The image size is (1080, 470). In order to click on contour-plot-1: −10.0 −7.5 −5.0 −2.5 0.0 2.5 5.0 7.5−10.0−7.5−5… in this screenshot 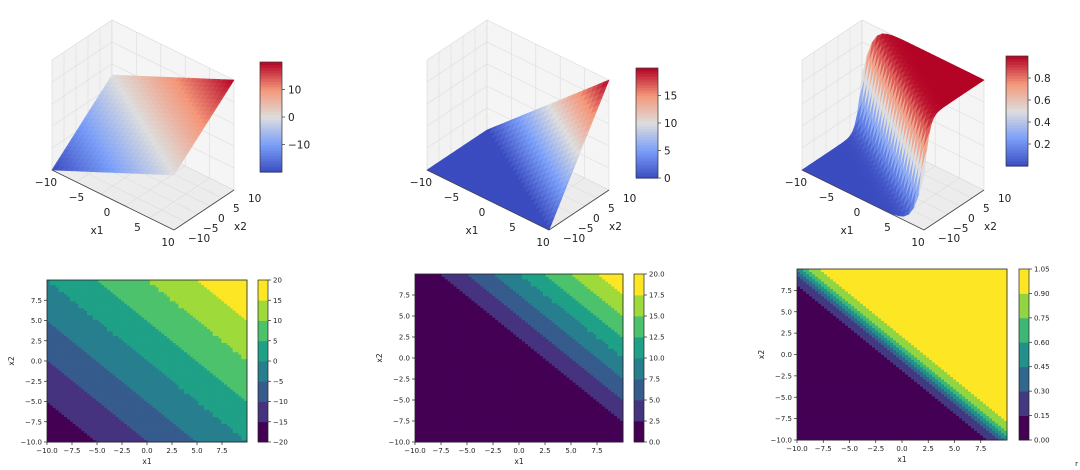, I will do `click(147, 372)`.